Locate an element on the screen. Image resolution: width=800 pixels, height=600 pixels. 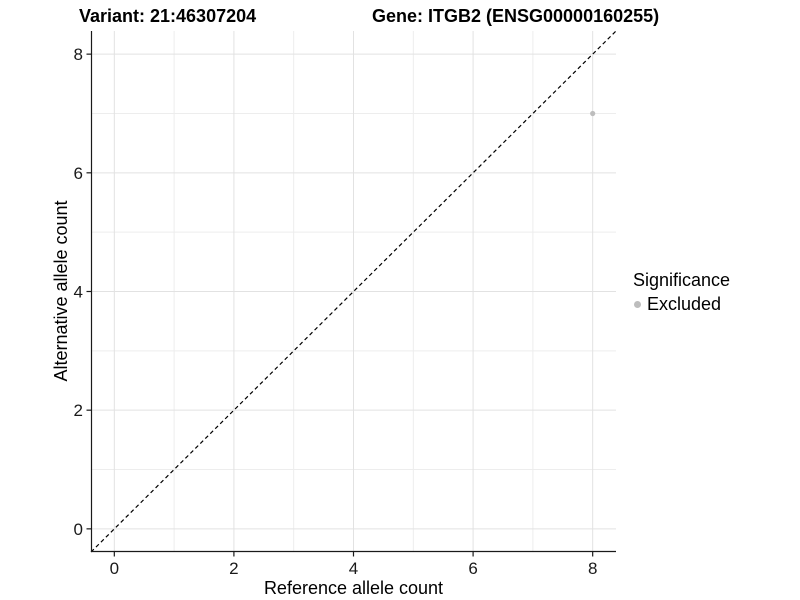
y-tick-label: 2 is located at coordinates (78, 410).